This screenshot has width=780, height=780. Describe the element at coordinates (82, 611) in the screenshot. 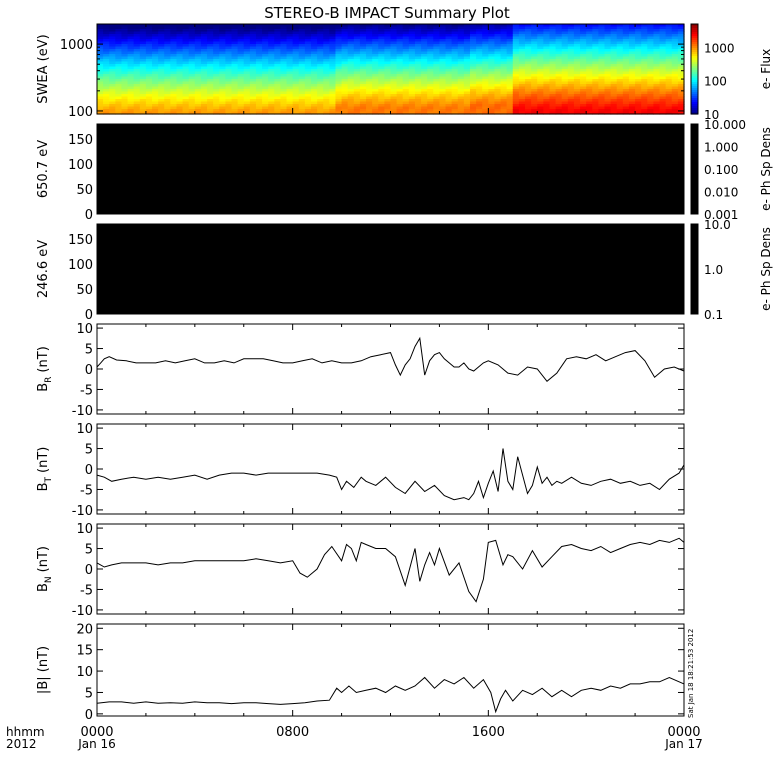

I see `y-tick-label: -10` at that location.